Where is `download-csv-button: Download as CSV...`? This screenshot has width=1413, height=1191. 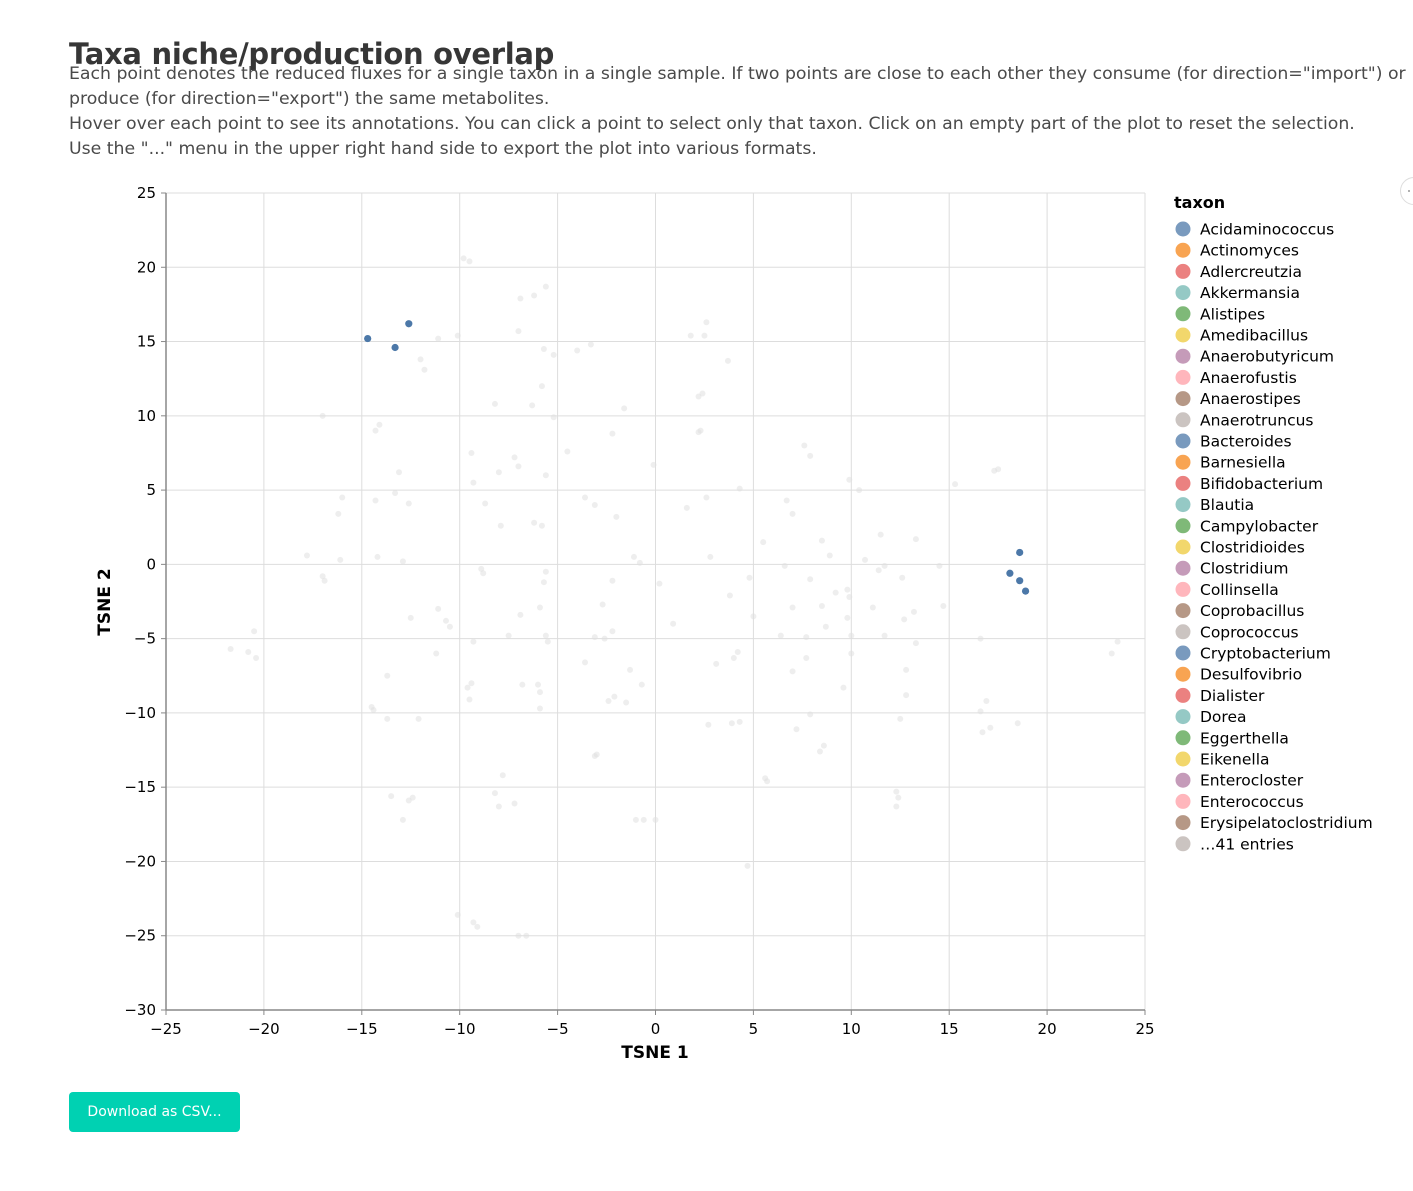 download-csv-button: Download as CSV... is located at coordinates (154, 1112).